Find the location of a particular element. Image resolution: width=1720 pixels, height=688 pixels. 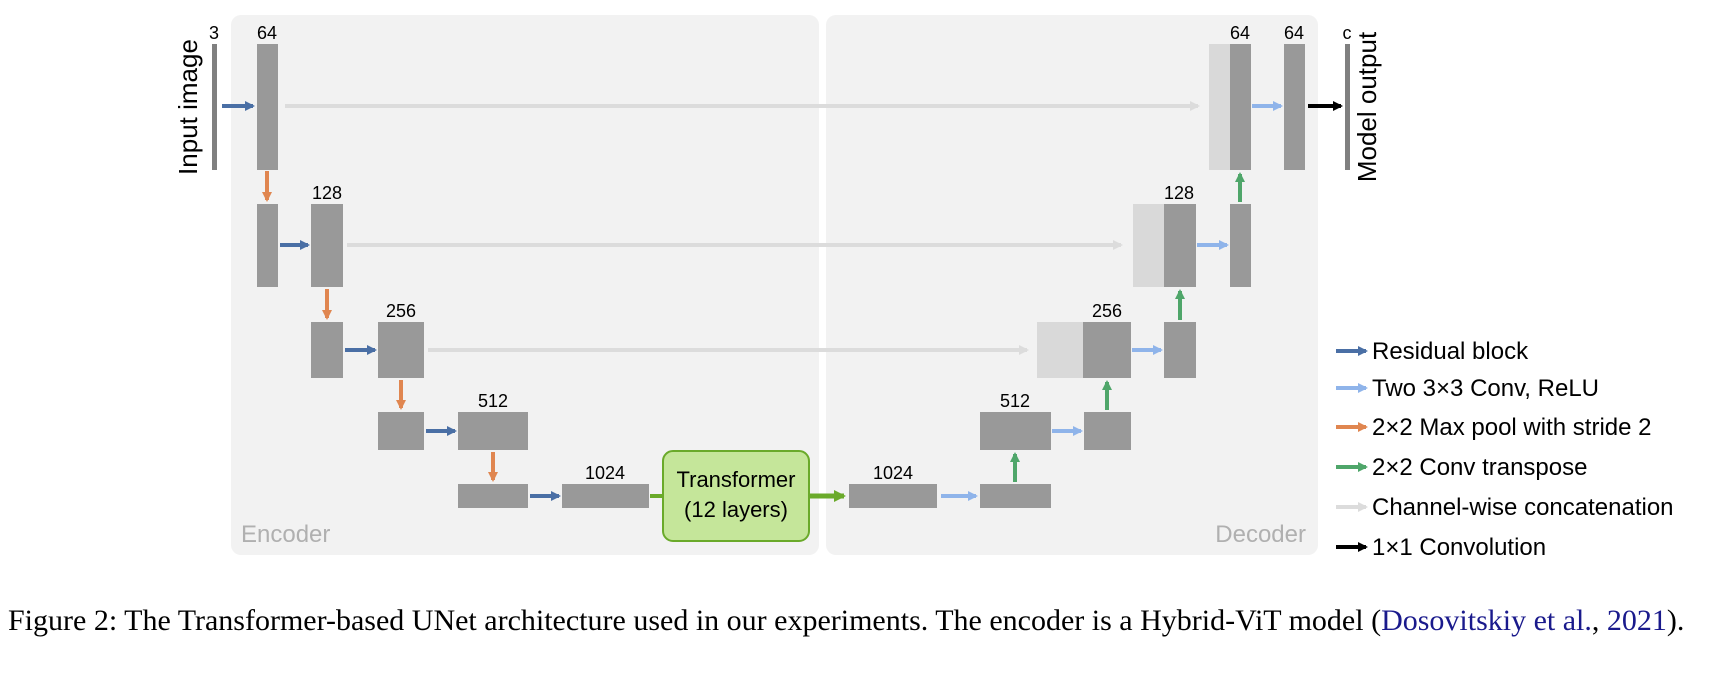

channel-label-enc3: 256 is located at coordinates (401, 311).